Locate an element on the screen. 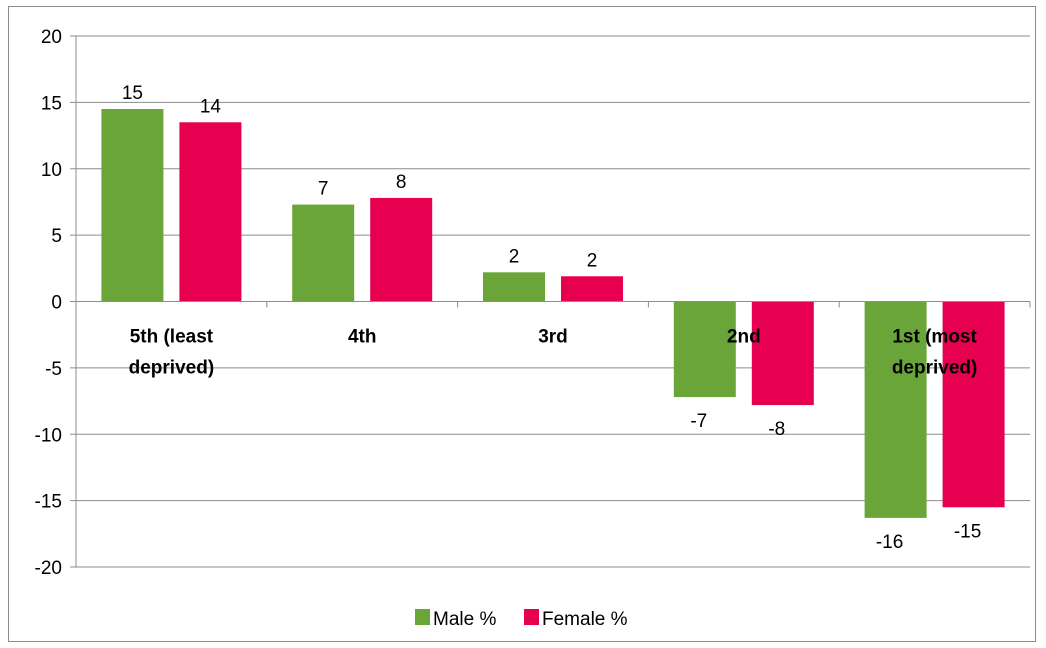  legend-label-female: Female % is located at coordinates (585, 619).